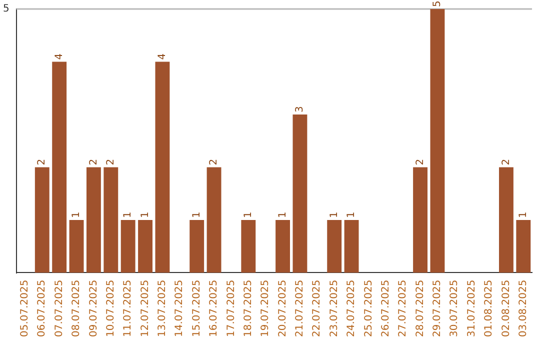 The width and height of the screenshot is (540, 340). I want to click on x-tick-label: 07.07.2025, so click(59, 309).